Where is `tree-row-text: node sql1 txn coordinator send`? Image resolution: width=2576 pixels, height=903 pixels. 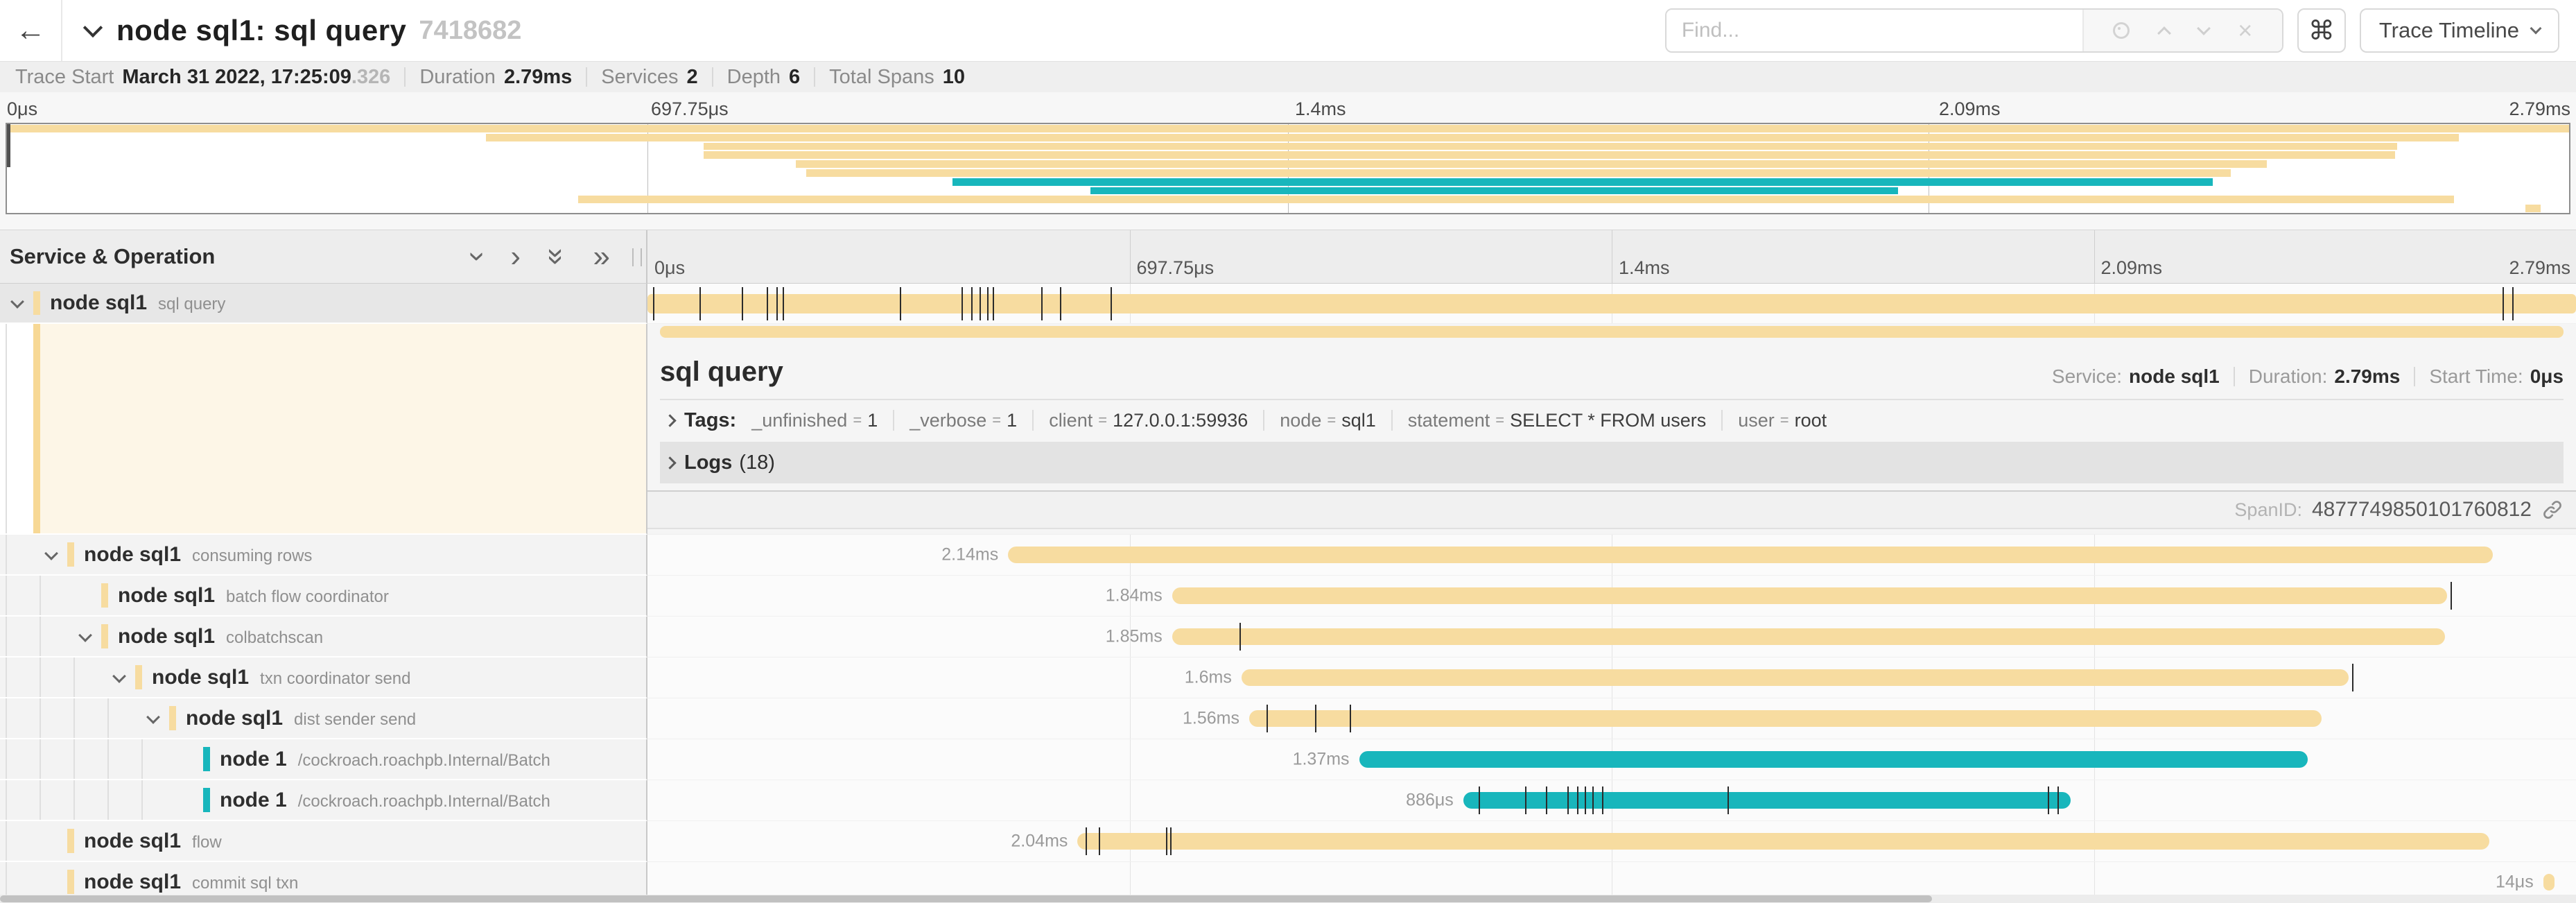
tree-row-text: node sql1 txn coordinator send is located at coordinates (281, 677).